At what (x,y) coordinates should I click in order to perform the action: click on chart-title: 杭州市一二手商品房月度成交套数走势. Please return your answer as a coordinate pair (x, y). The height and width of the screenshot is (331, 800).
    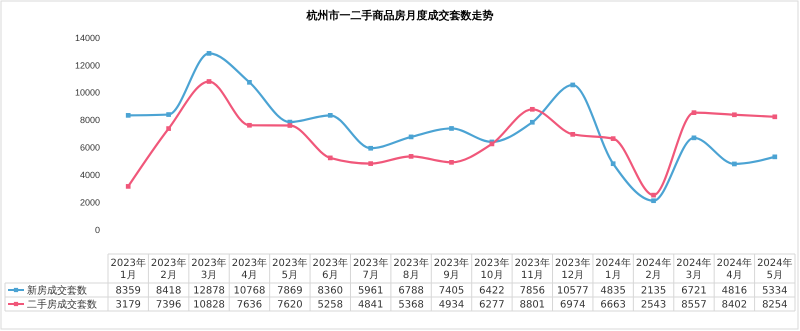
    Looking at the image, I should click on (400, 15).